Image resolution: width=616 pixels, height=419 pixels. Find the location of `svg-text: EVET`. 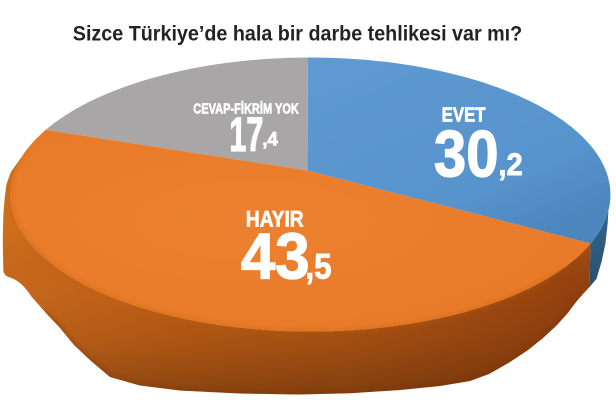

svg-text: EVET is located at coordinates (464, 115).